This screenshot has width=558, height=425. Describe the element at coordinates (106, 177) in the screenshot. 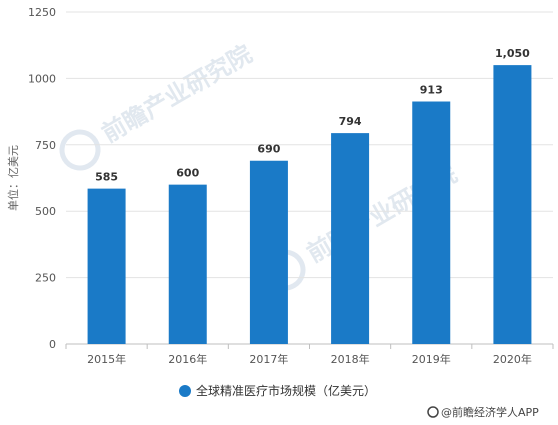

I see `data-label: 585` at that location.